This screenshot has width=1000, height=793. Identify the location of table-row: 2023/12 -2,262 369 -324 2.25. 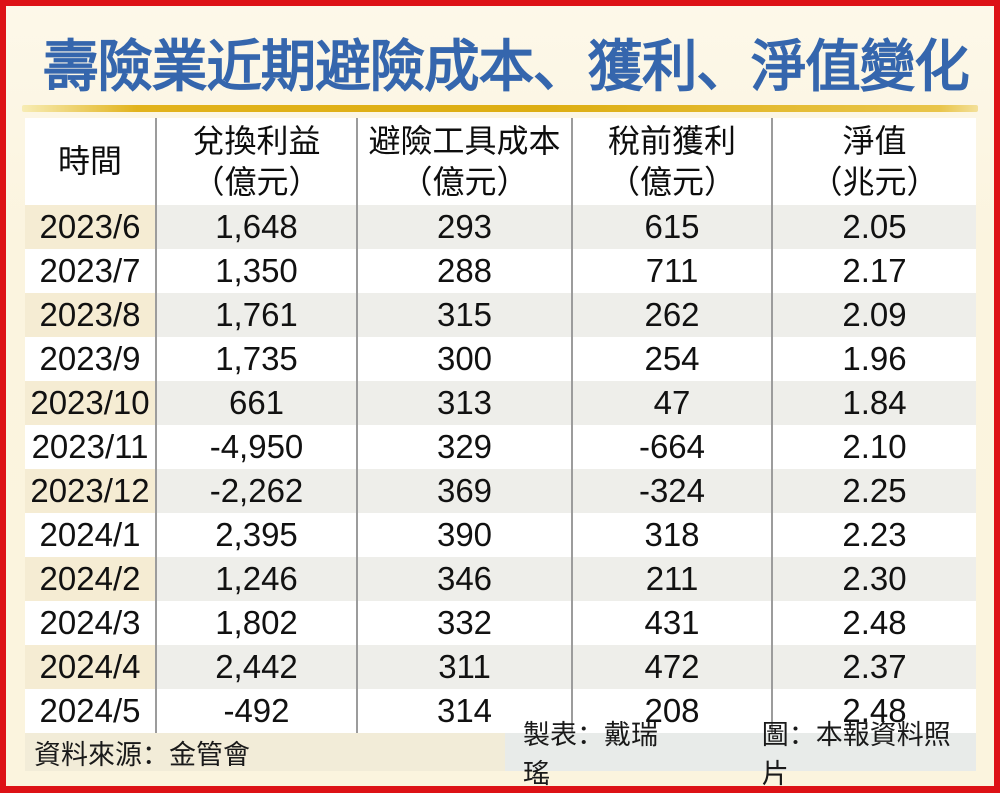
(500, 491).